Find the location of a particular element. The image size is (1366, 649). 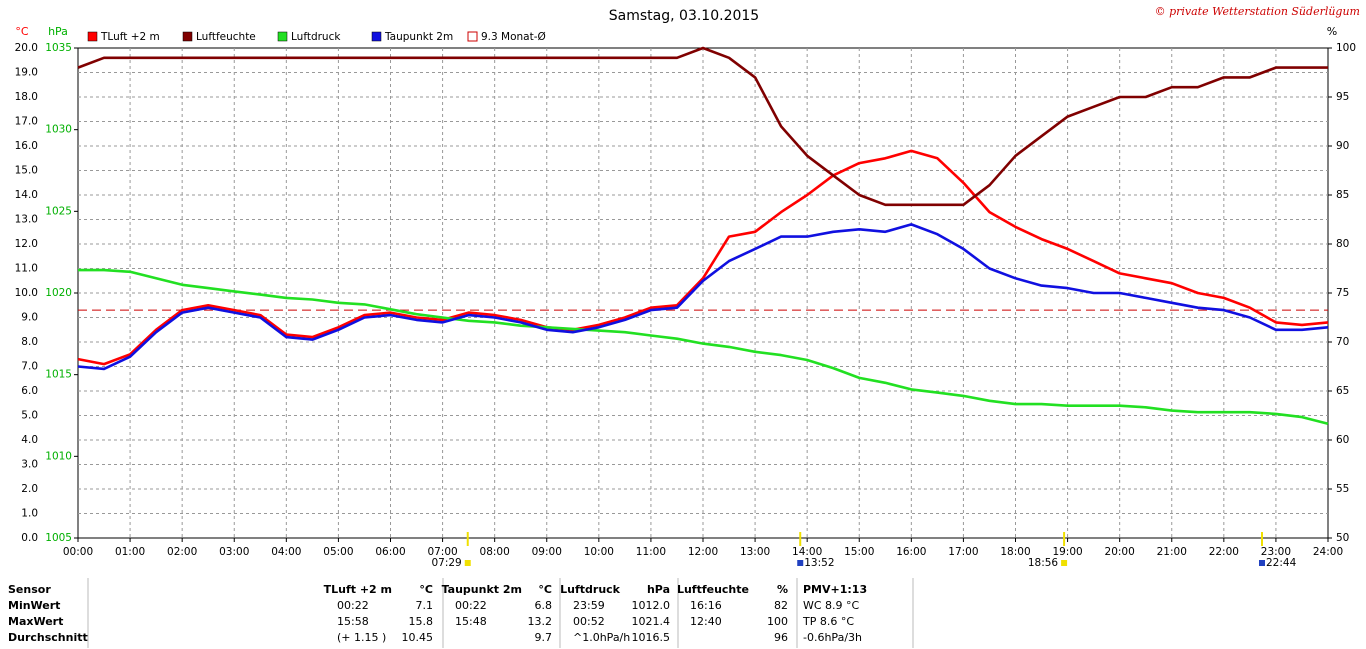

y3-axis-unit: % is located at coordinates (1332, 31).